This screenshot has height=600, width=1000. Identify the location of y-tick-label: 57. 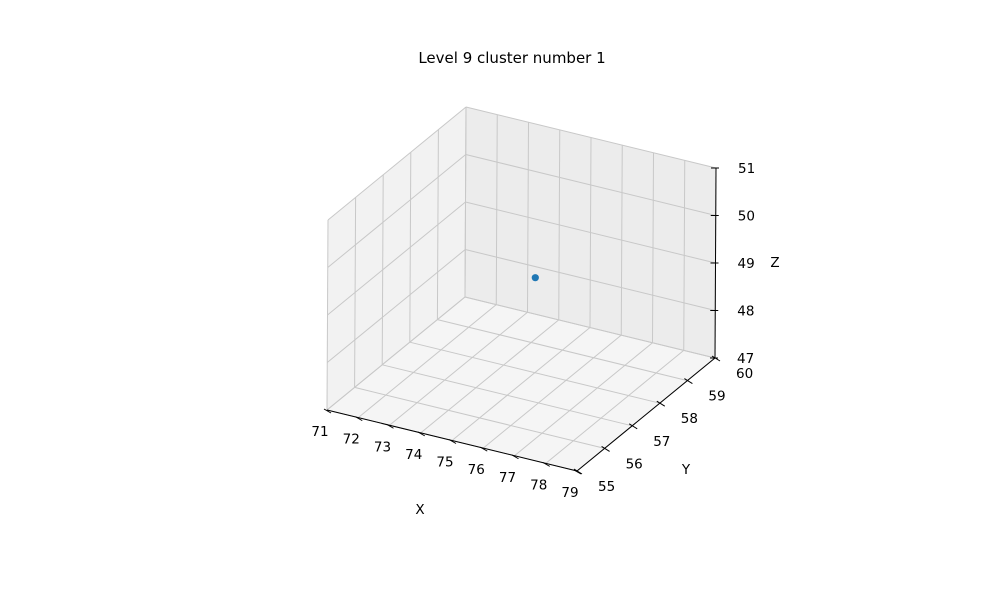
(661, 442).